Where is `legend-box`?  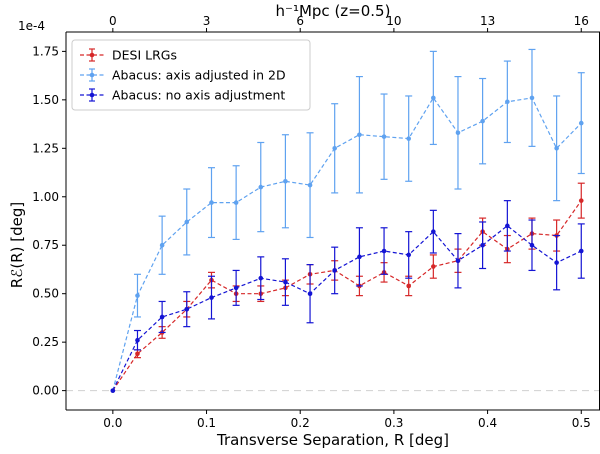
legend-box is located at coordinates (191, 75).